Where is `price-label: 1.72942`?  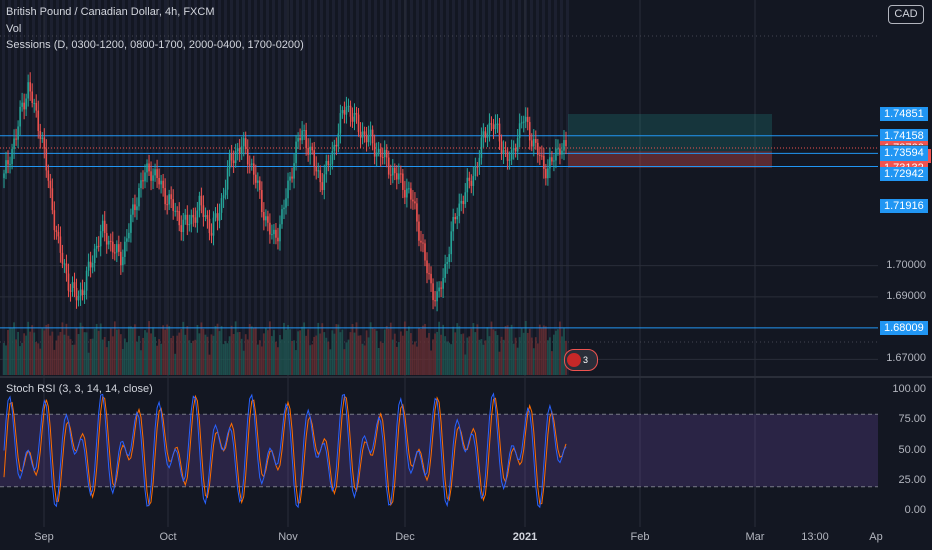
price-label: 1.72942 is located at coordinates (904, 173).